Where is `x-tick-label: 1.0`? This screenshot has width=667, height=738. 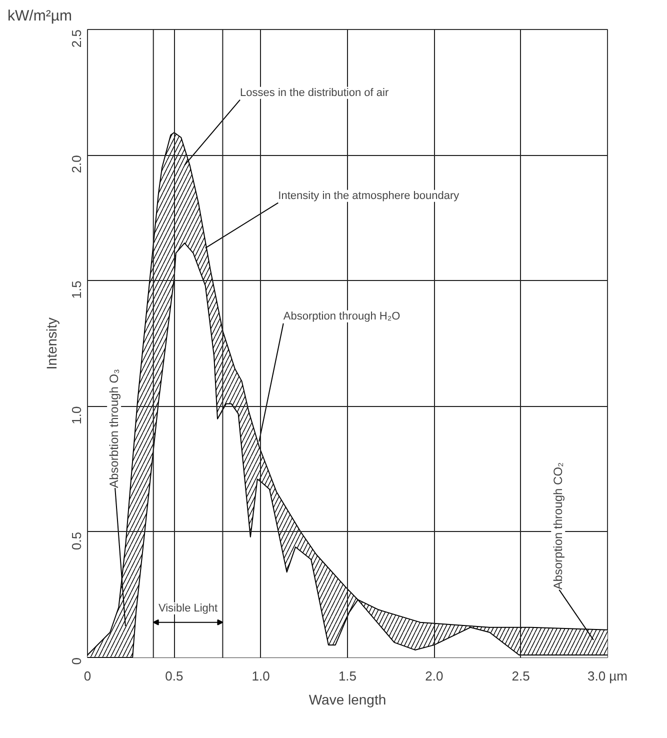 x-tick-label: 1.0 is located at coordinates (261, 676).